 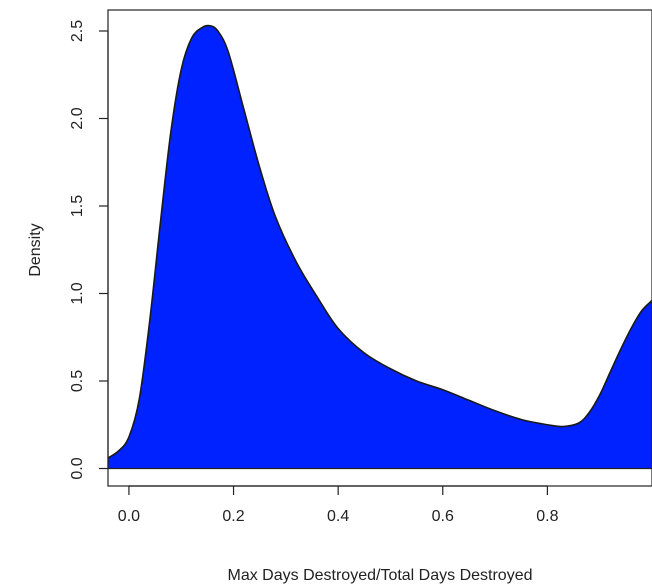 I want to click on y-tick-label: 1.0, so click(x=77, y=293).